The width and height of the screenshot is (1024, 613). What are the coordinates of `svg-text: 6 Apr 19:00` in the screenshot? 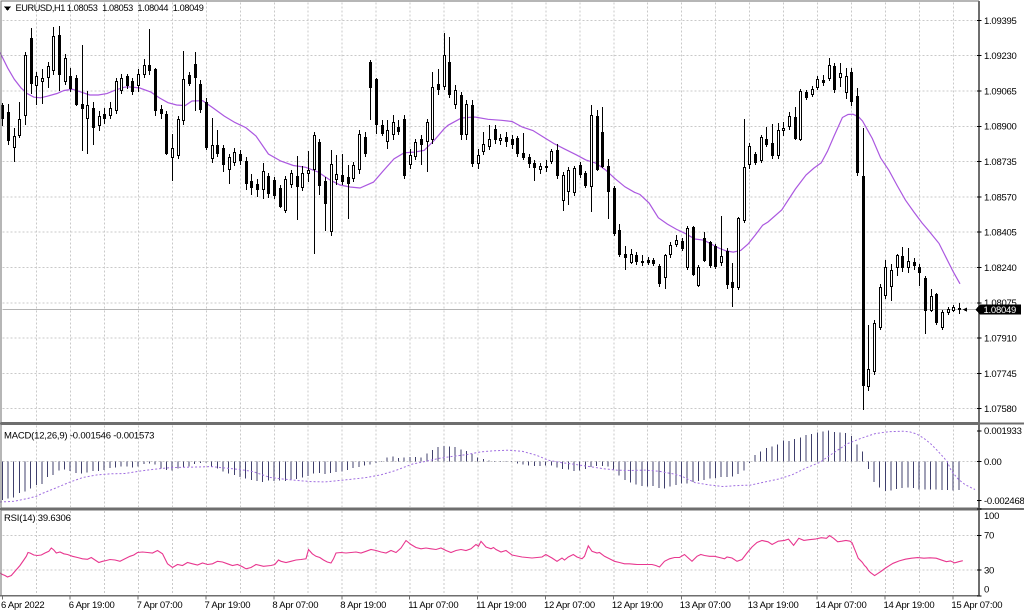 It's located at (92, 605).